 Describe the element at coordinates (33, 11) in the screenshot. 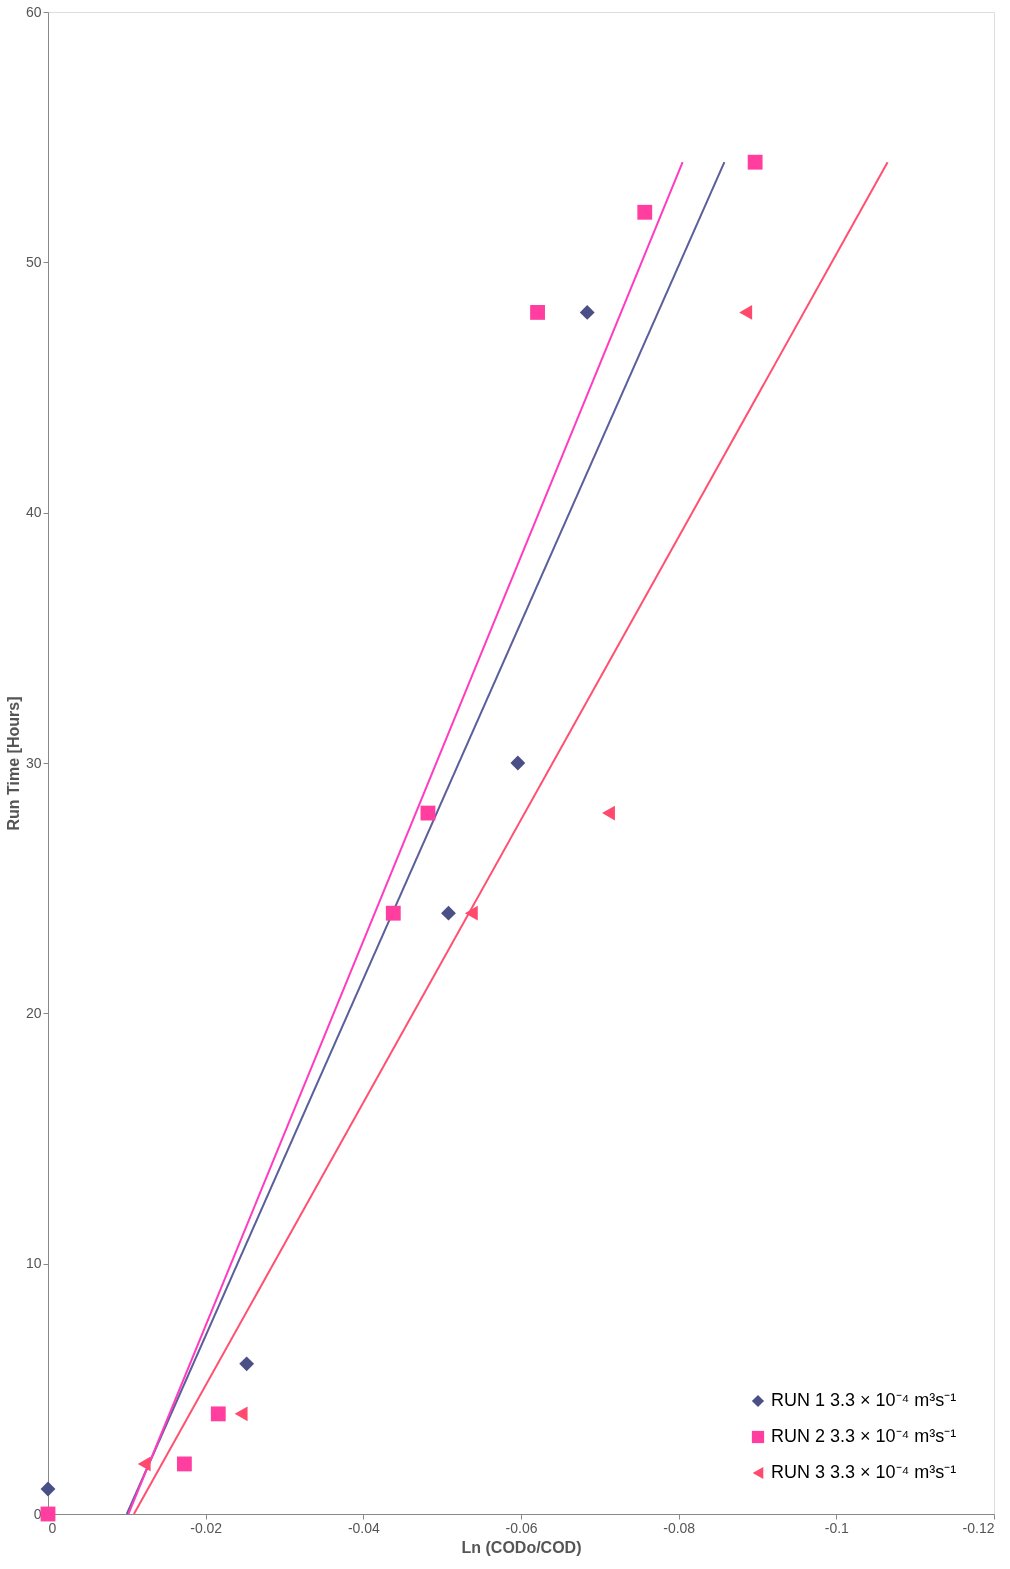

I see `y-tick-label: 60` at that location.